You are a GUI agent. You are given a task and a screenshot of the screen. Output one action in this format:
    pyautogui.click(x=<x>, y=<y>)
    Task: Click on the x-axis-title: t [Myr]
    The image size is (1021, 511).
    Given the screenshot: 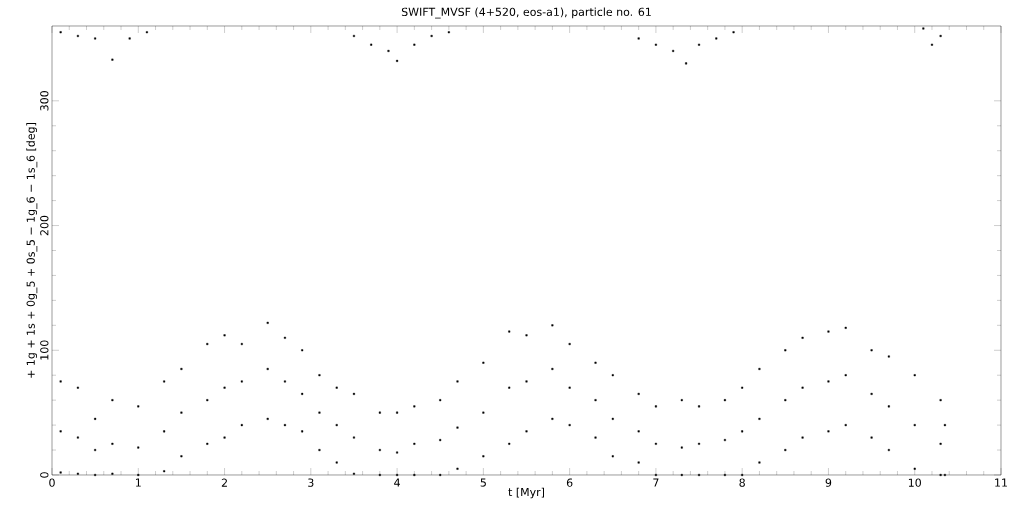 What is the action you would take?
    pyautogui.click(x=526, y=493)
    